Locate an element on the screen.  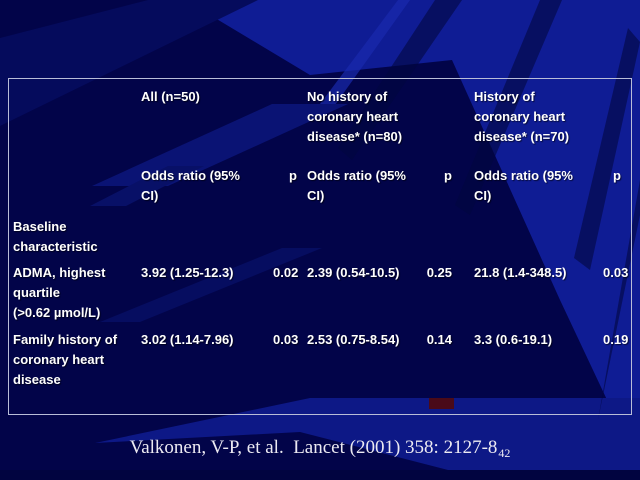
subheader-p-history: p is located at coordinates (617, 175).